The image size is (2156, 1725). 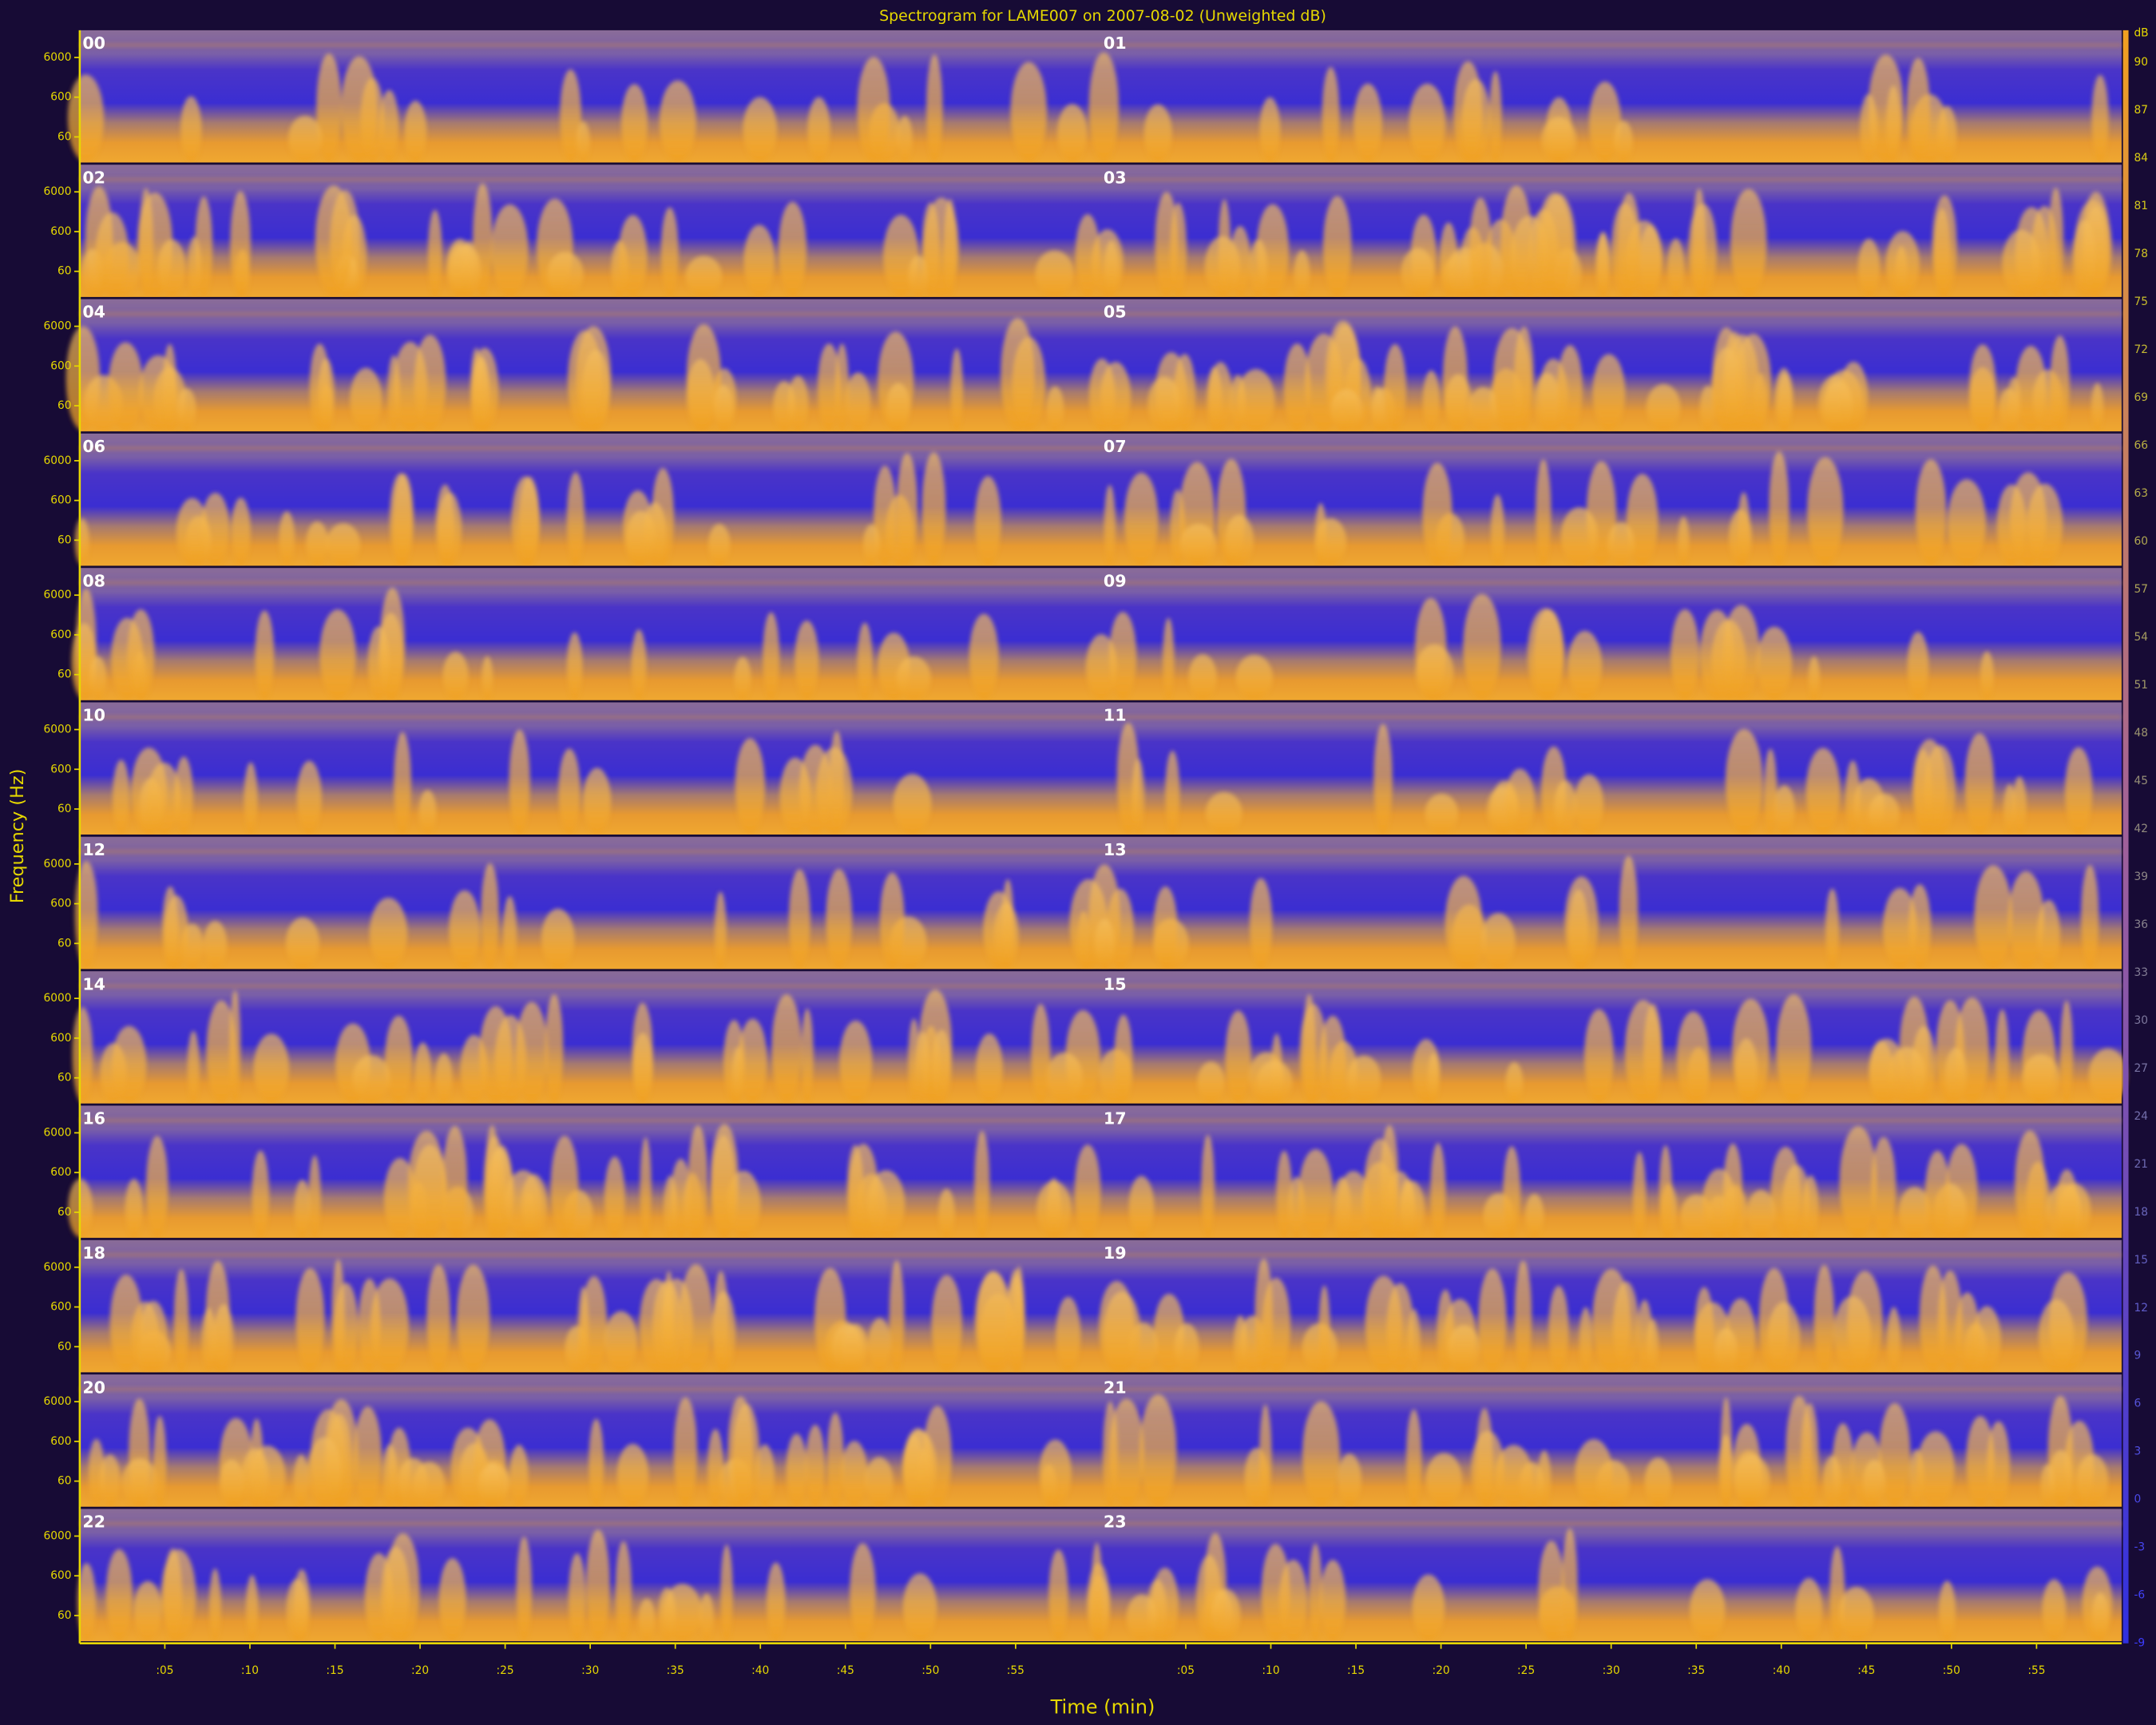 What do you see at coordinates (420, 1671) in the screenshot?
I see `x-tick-label: :20` at bounding box center [420, 1671].